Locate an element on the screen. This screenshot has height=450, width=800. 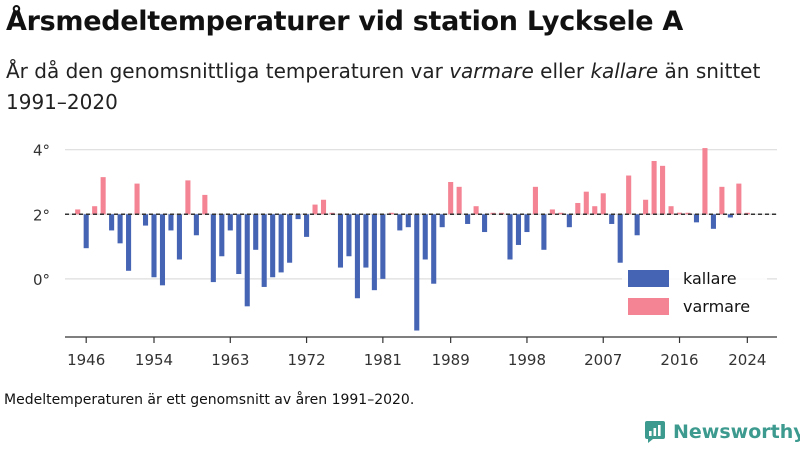
bar-1984 is located at coordinates (408, 221).